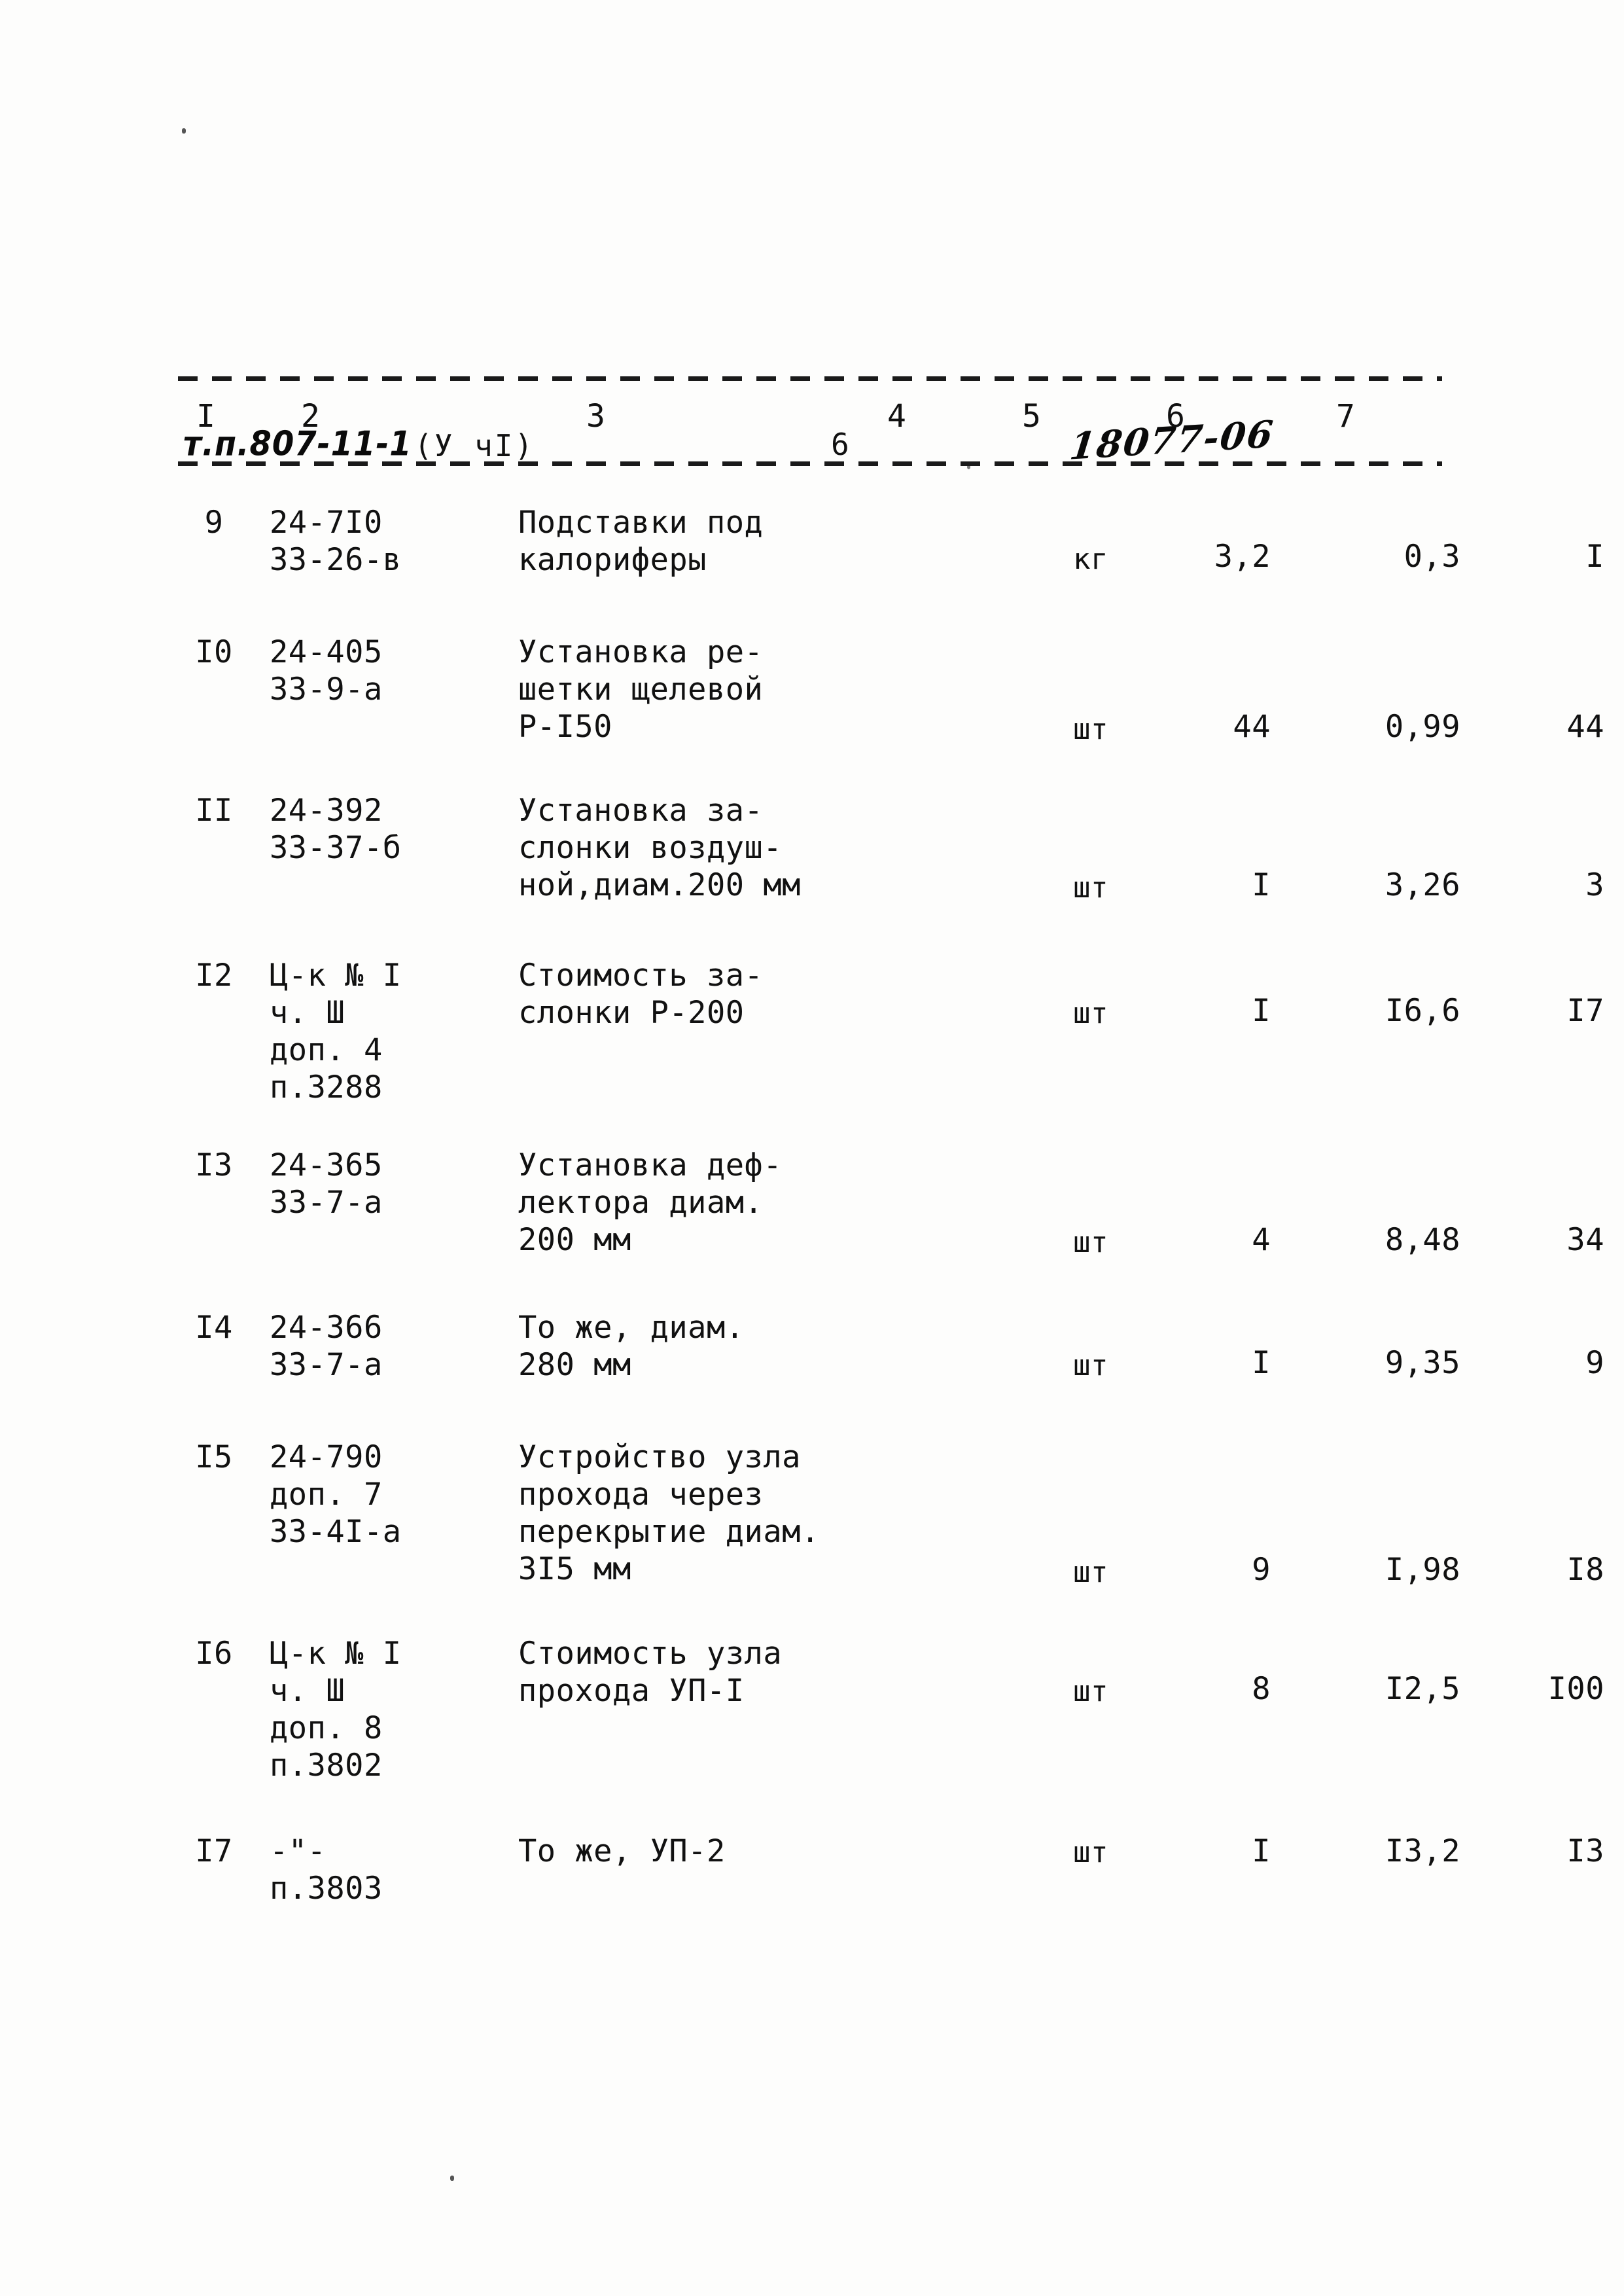  What do you see at coordinates (1242, 557) in the screenshot?
I see `row-quantity: 3,2` at bounding box center [1242, 557].